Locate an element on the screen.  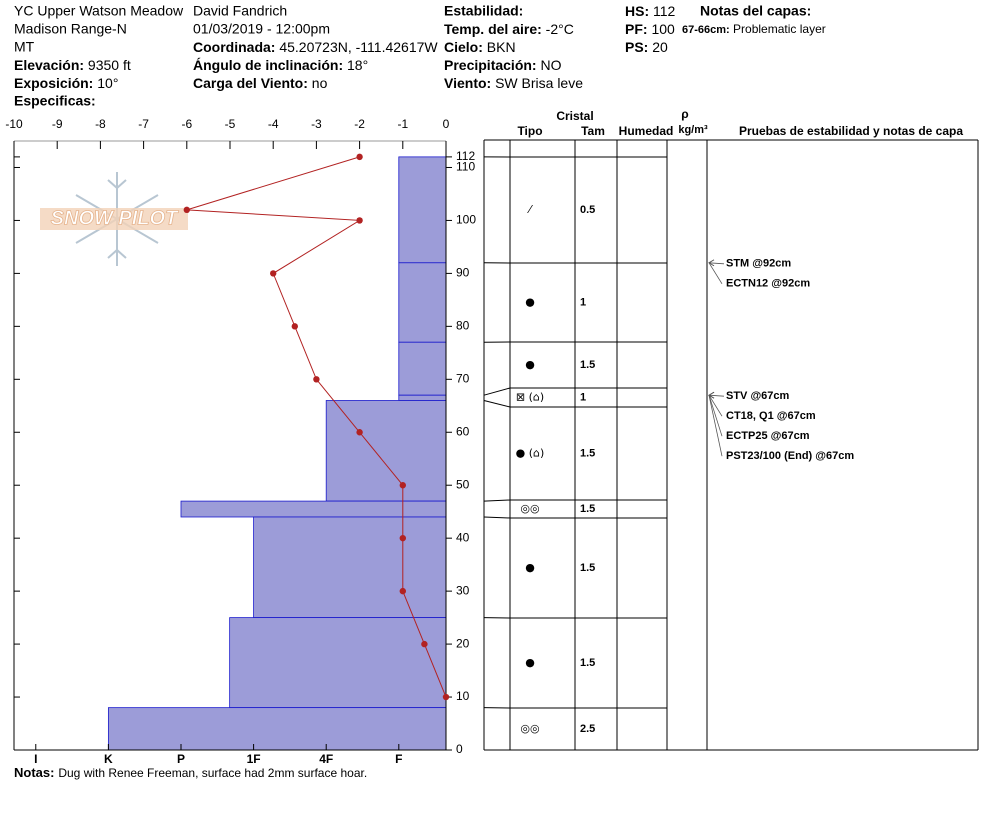
test-label: STV @67cm is located at coordinates (758, 396).